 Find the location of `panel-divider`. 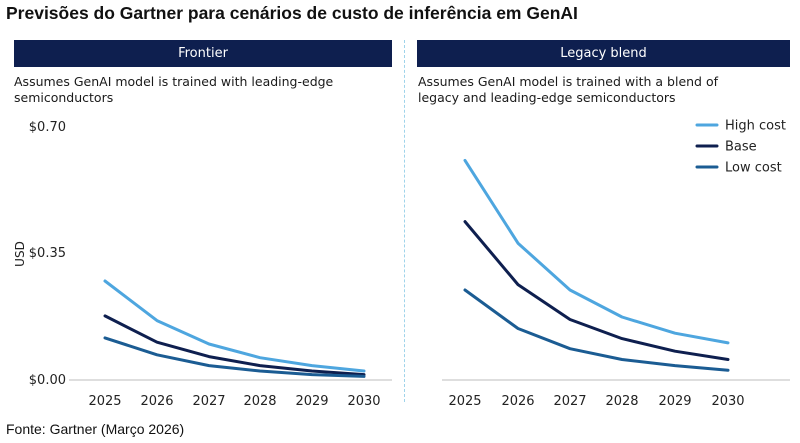

panel-divider is located at coordinates (404, 221).